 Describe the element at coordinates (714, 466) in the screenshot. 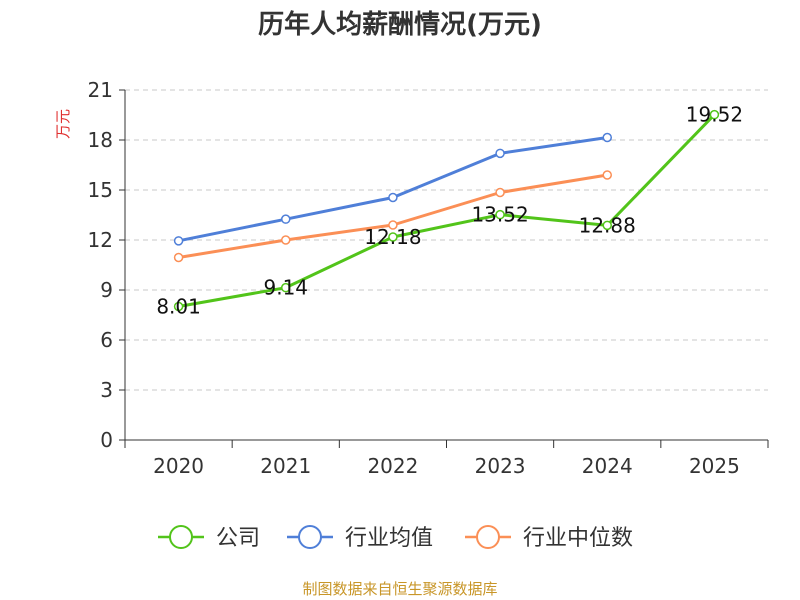

I see `x-tick-label: 2025` at that location.